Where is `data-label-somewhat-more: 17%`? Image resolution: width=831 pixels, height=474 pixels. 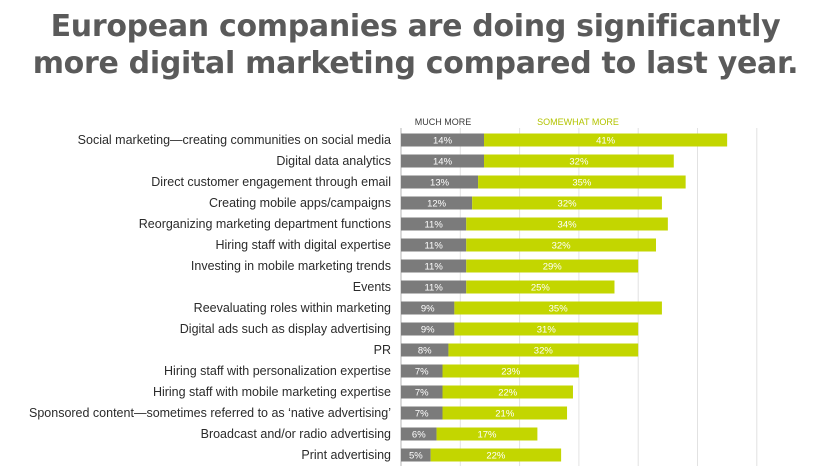 data-label-somewhat-more: 17% is located at coordinates (487, 435).